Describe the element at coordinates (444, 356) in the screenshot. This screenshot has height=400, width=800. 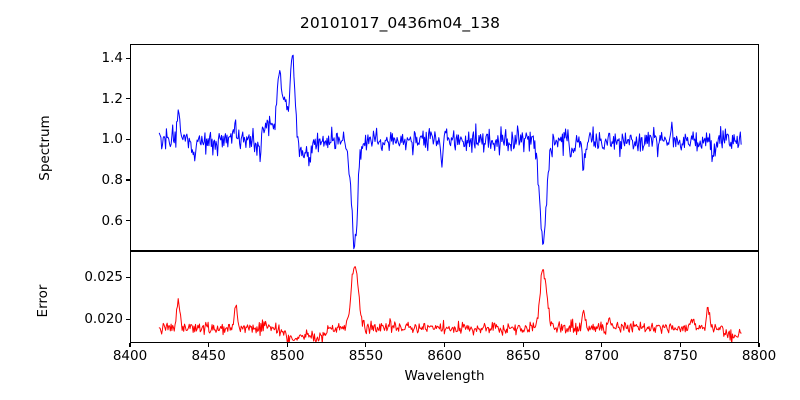
I see `xtick-label: 8600` at that location.